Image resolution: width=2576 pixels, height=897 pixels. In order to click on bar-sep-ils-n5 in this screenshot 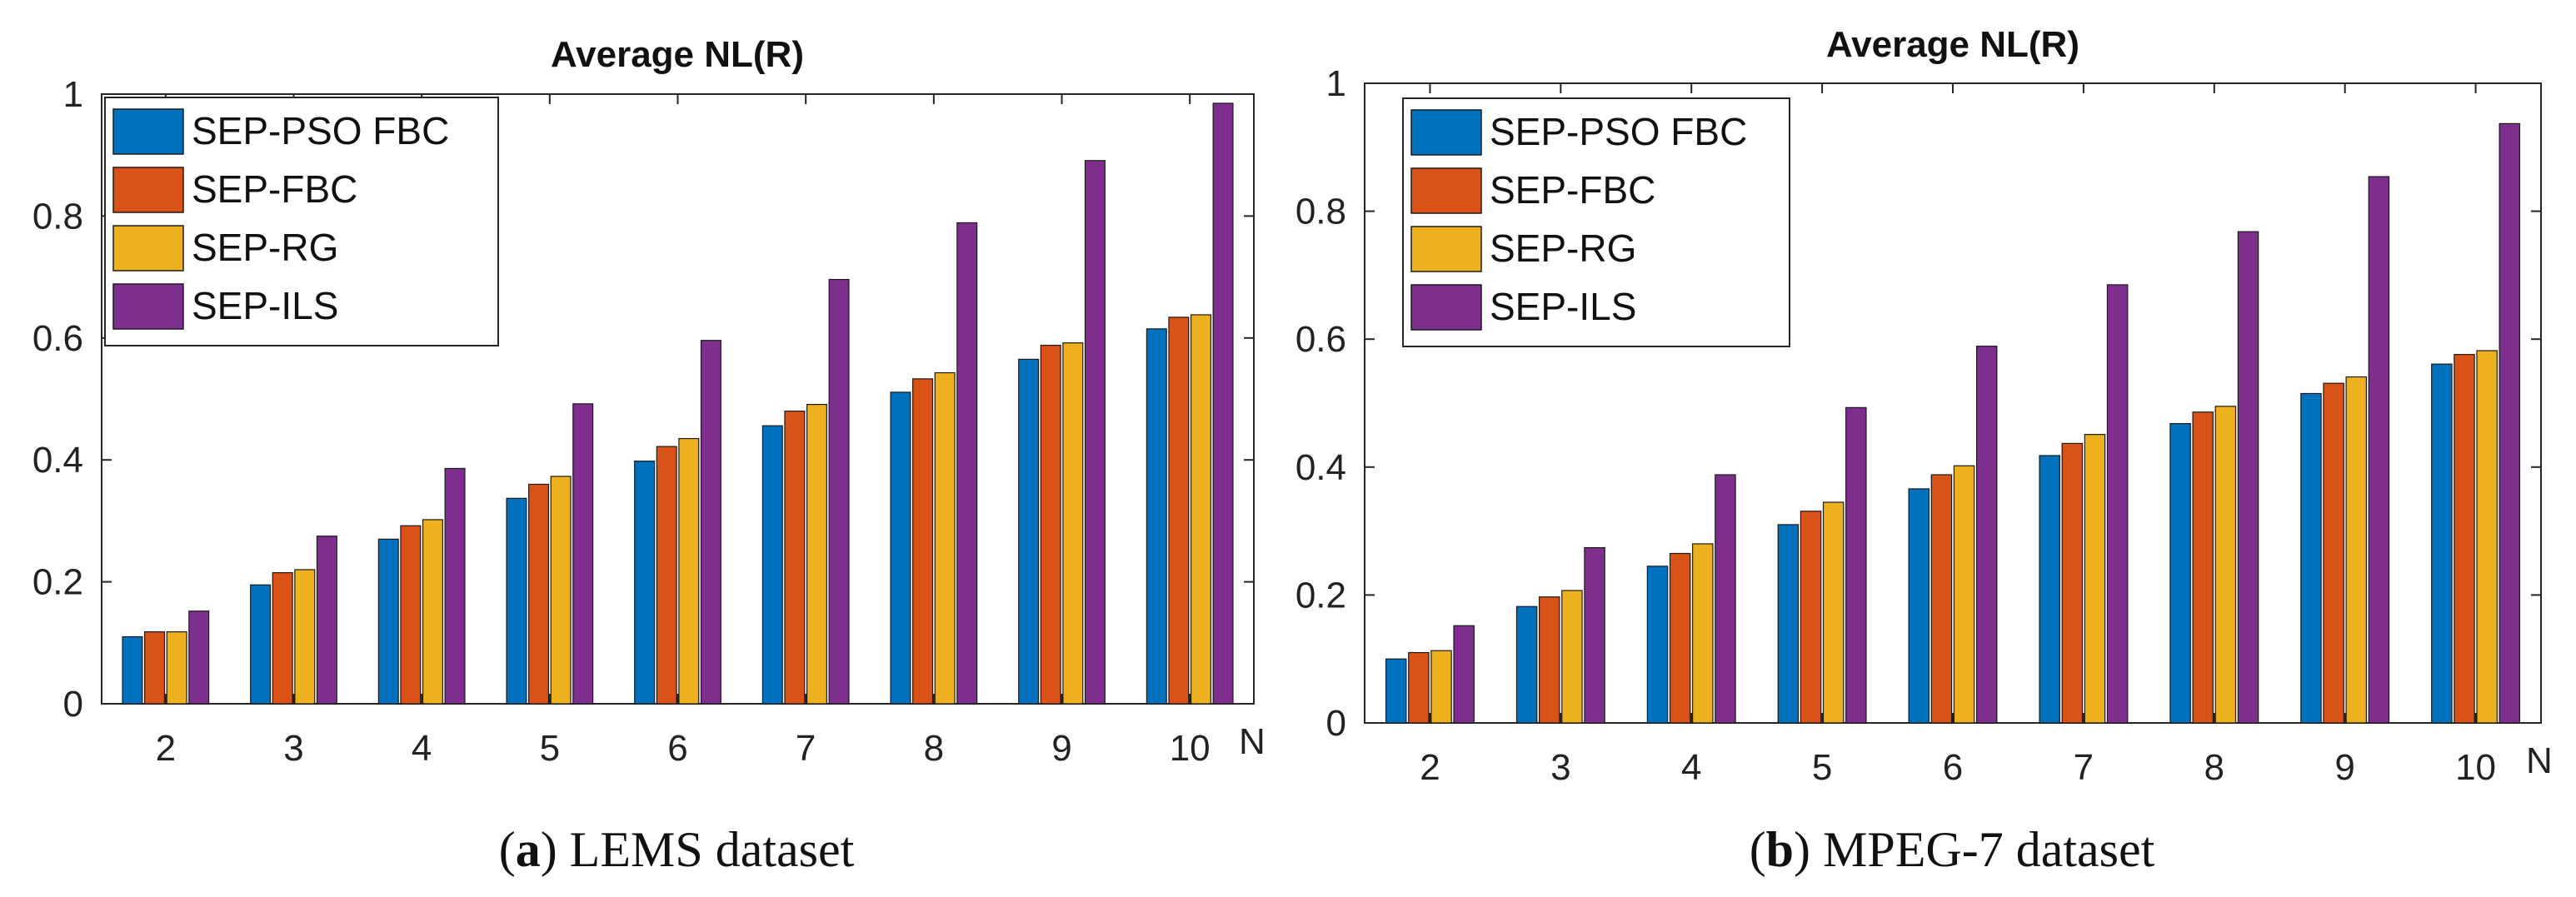, I will do `click(583, 554)`.